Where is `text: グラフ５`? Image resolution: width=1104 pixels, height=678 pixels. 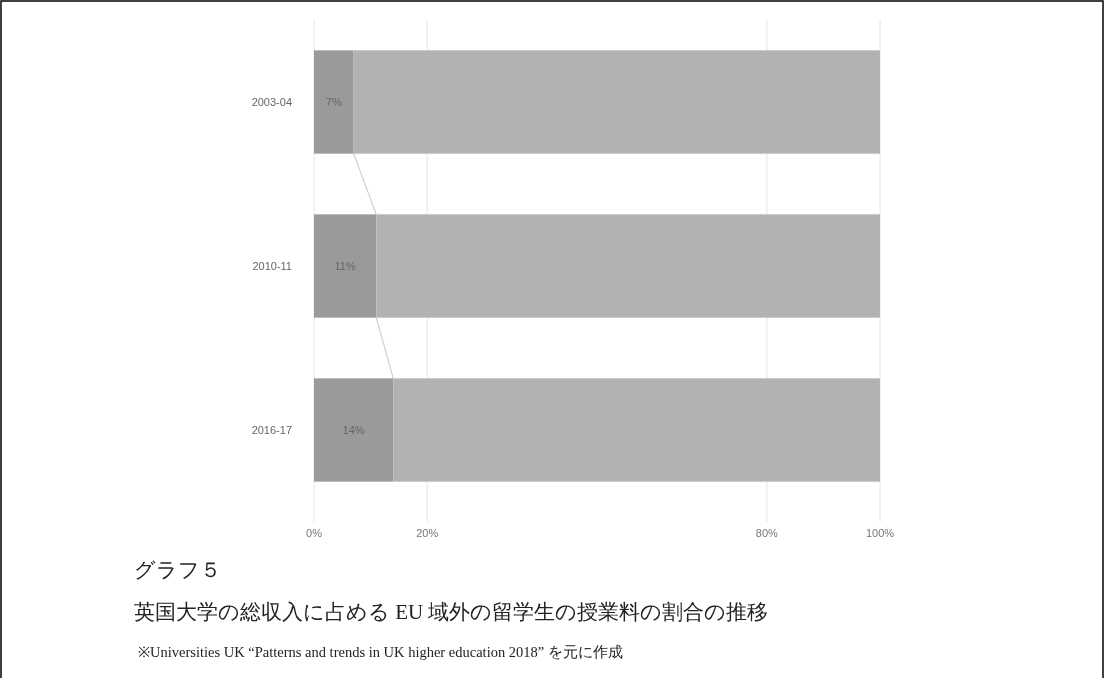
text: グラフ５ is located at coordinates (177, 570).